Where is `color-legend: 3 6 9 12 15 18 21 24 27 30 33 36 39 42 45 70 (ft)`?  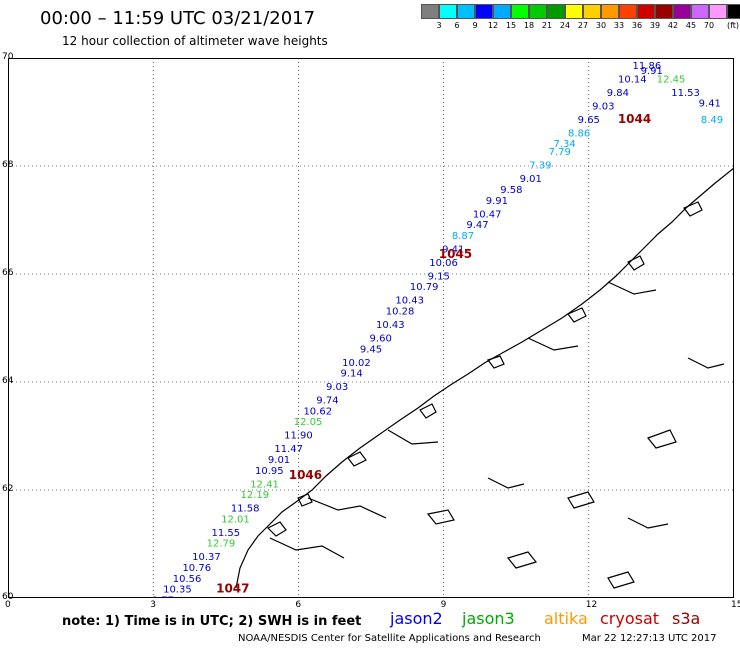
color-legend: 3 6 9 12 15 18 21 24 27 30 33 36 39 42 45 70 (ft) is located at coordinates (580, 18).